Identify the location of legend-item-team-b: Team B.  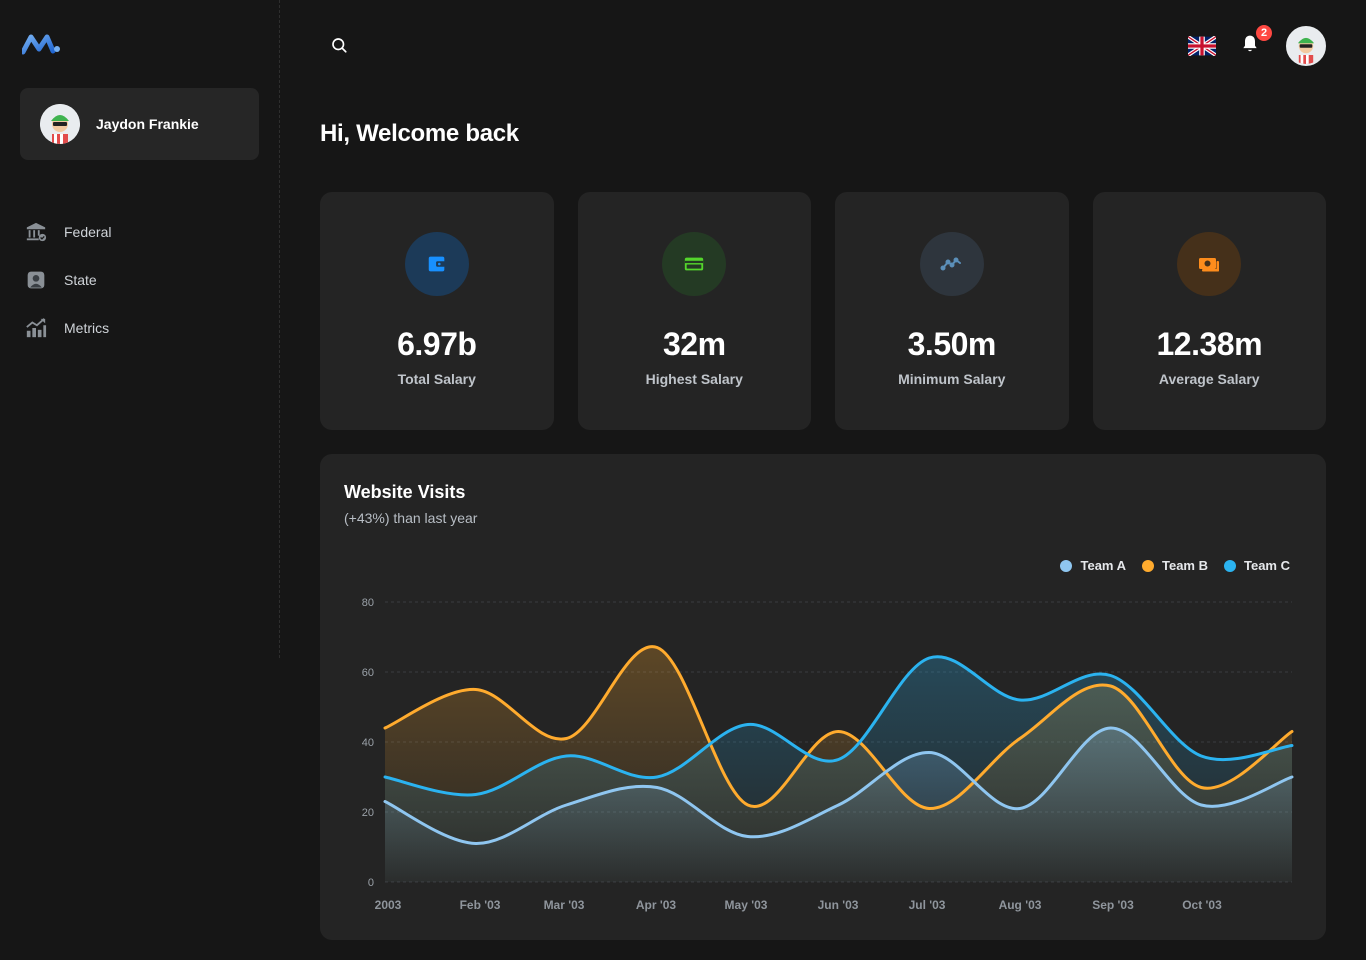
(1175, 565).